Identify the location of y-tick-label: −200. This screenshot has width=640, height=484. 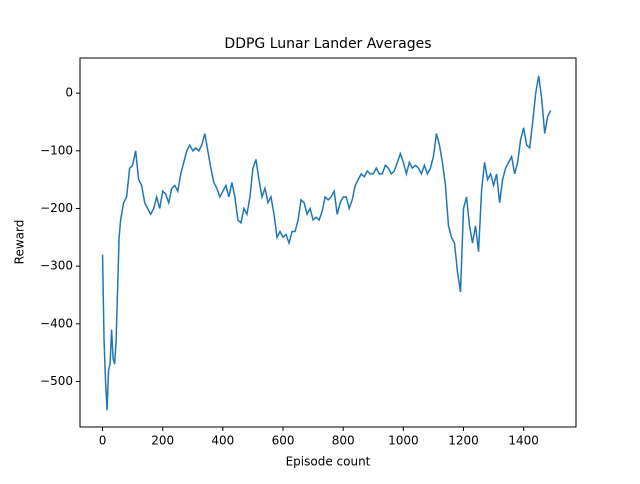
(56, 208).